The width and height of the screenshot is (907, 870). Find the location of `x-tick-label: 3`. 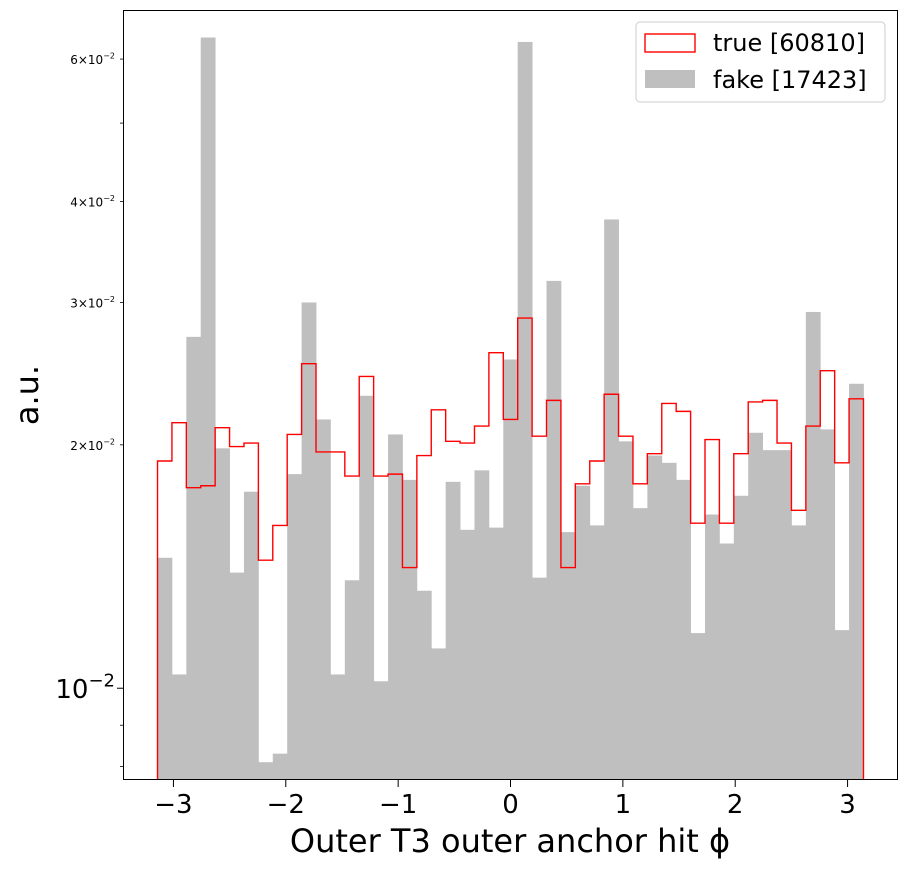

x-tick-label: 3 is located at coordinates (847, 805).